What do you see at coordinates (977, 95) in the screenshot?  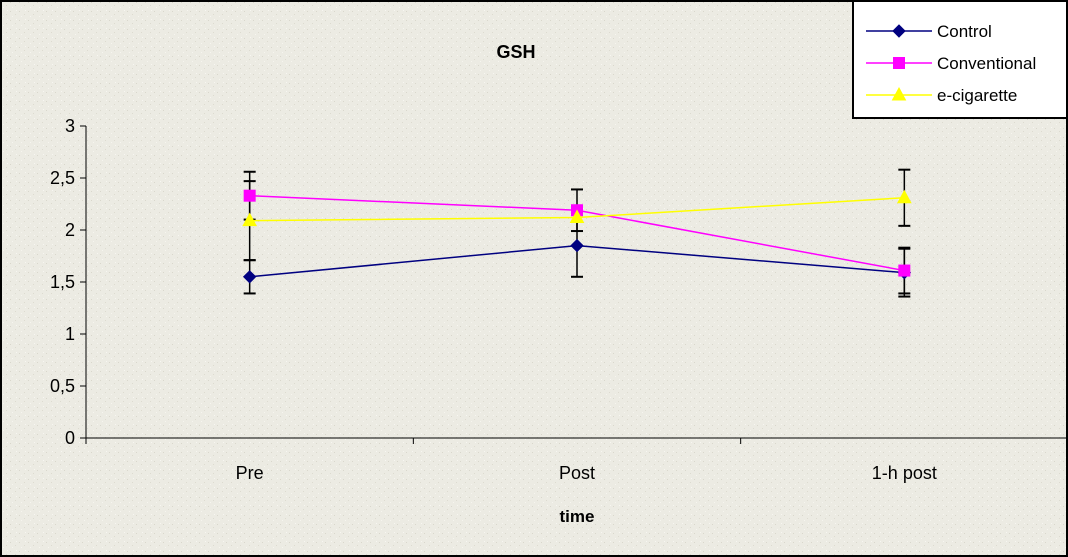 I see `legend-label-e-cigarette: e-cigarette` at bounding box center [977, 95].